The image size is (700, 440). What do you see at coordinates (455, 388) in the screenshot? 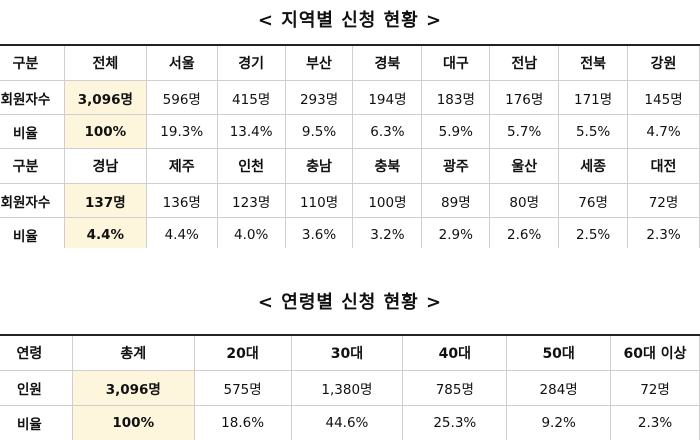
I see `value-cell: 785명` at bounding box center [455, 388].